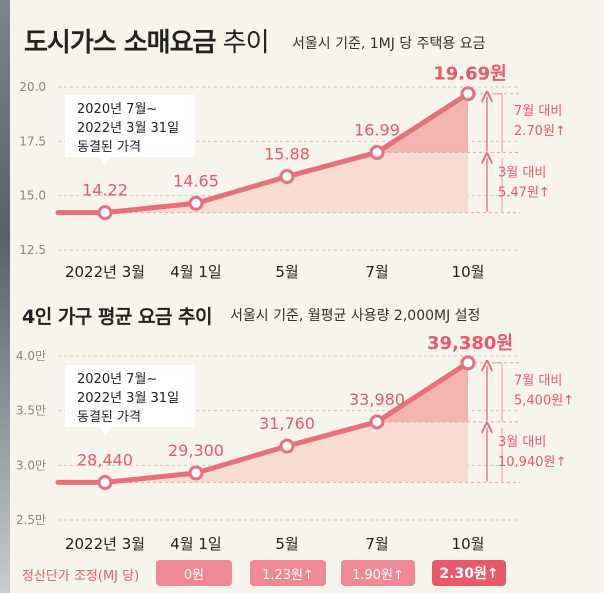 The height and width of the screenshot is (593, 604). What do you see at coordinates (109, 147) in the screenshot?
I see `chart1-annotation-text: 동결된 가격` at bounding box center [109, 147].